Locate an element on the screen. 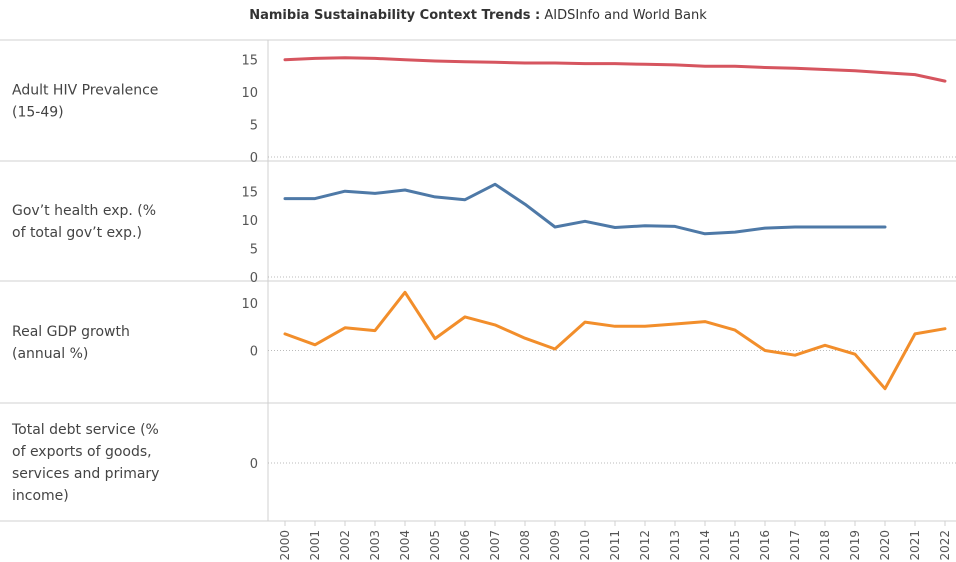  x-tick-label: 2004 is located at coordinates (405, 545).